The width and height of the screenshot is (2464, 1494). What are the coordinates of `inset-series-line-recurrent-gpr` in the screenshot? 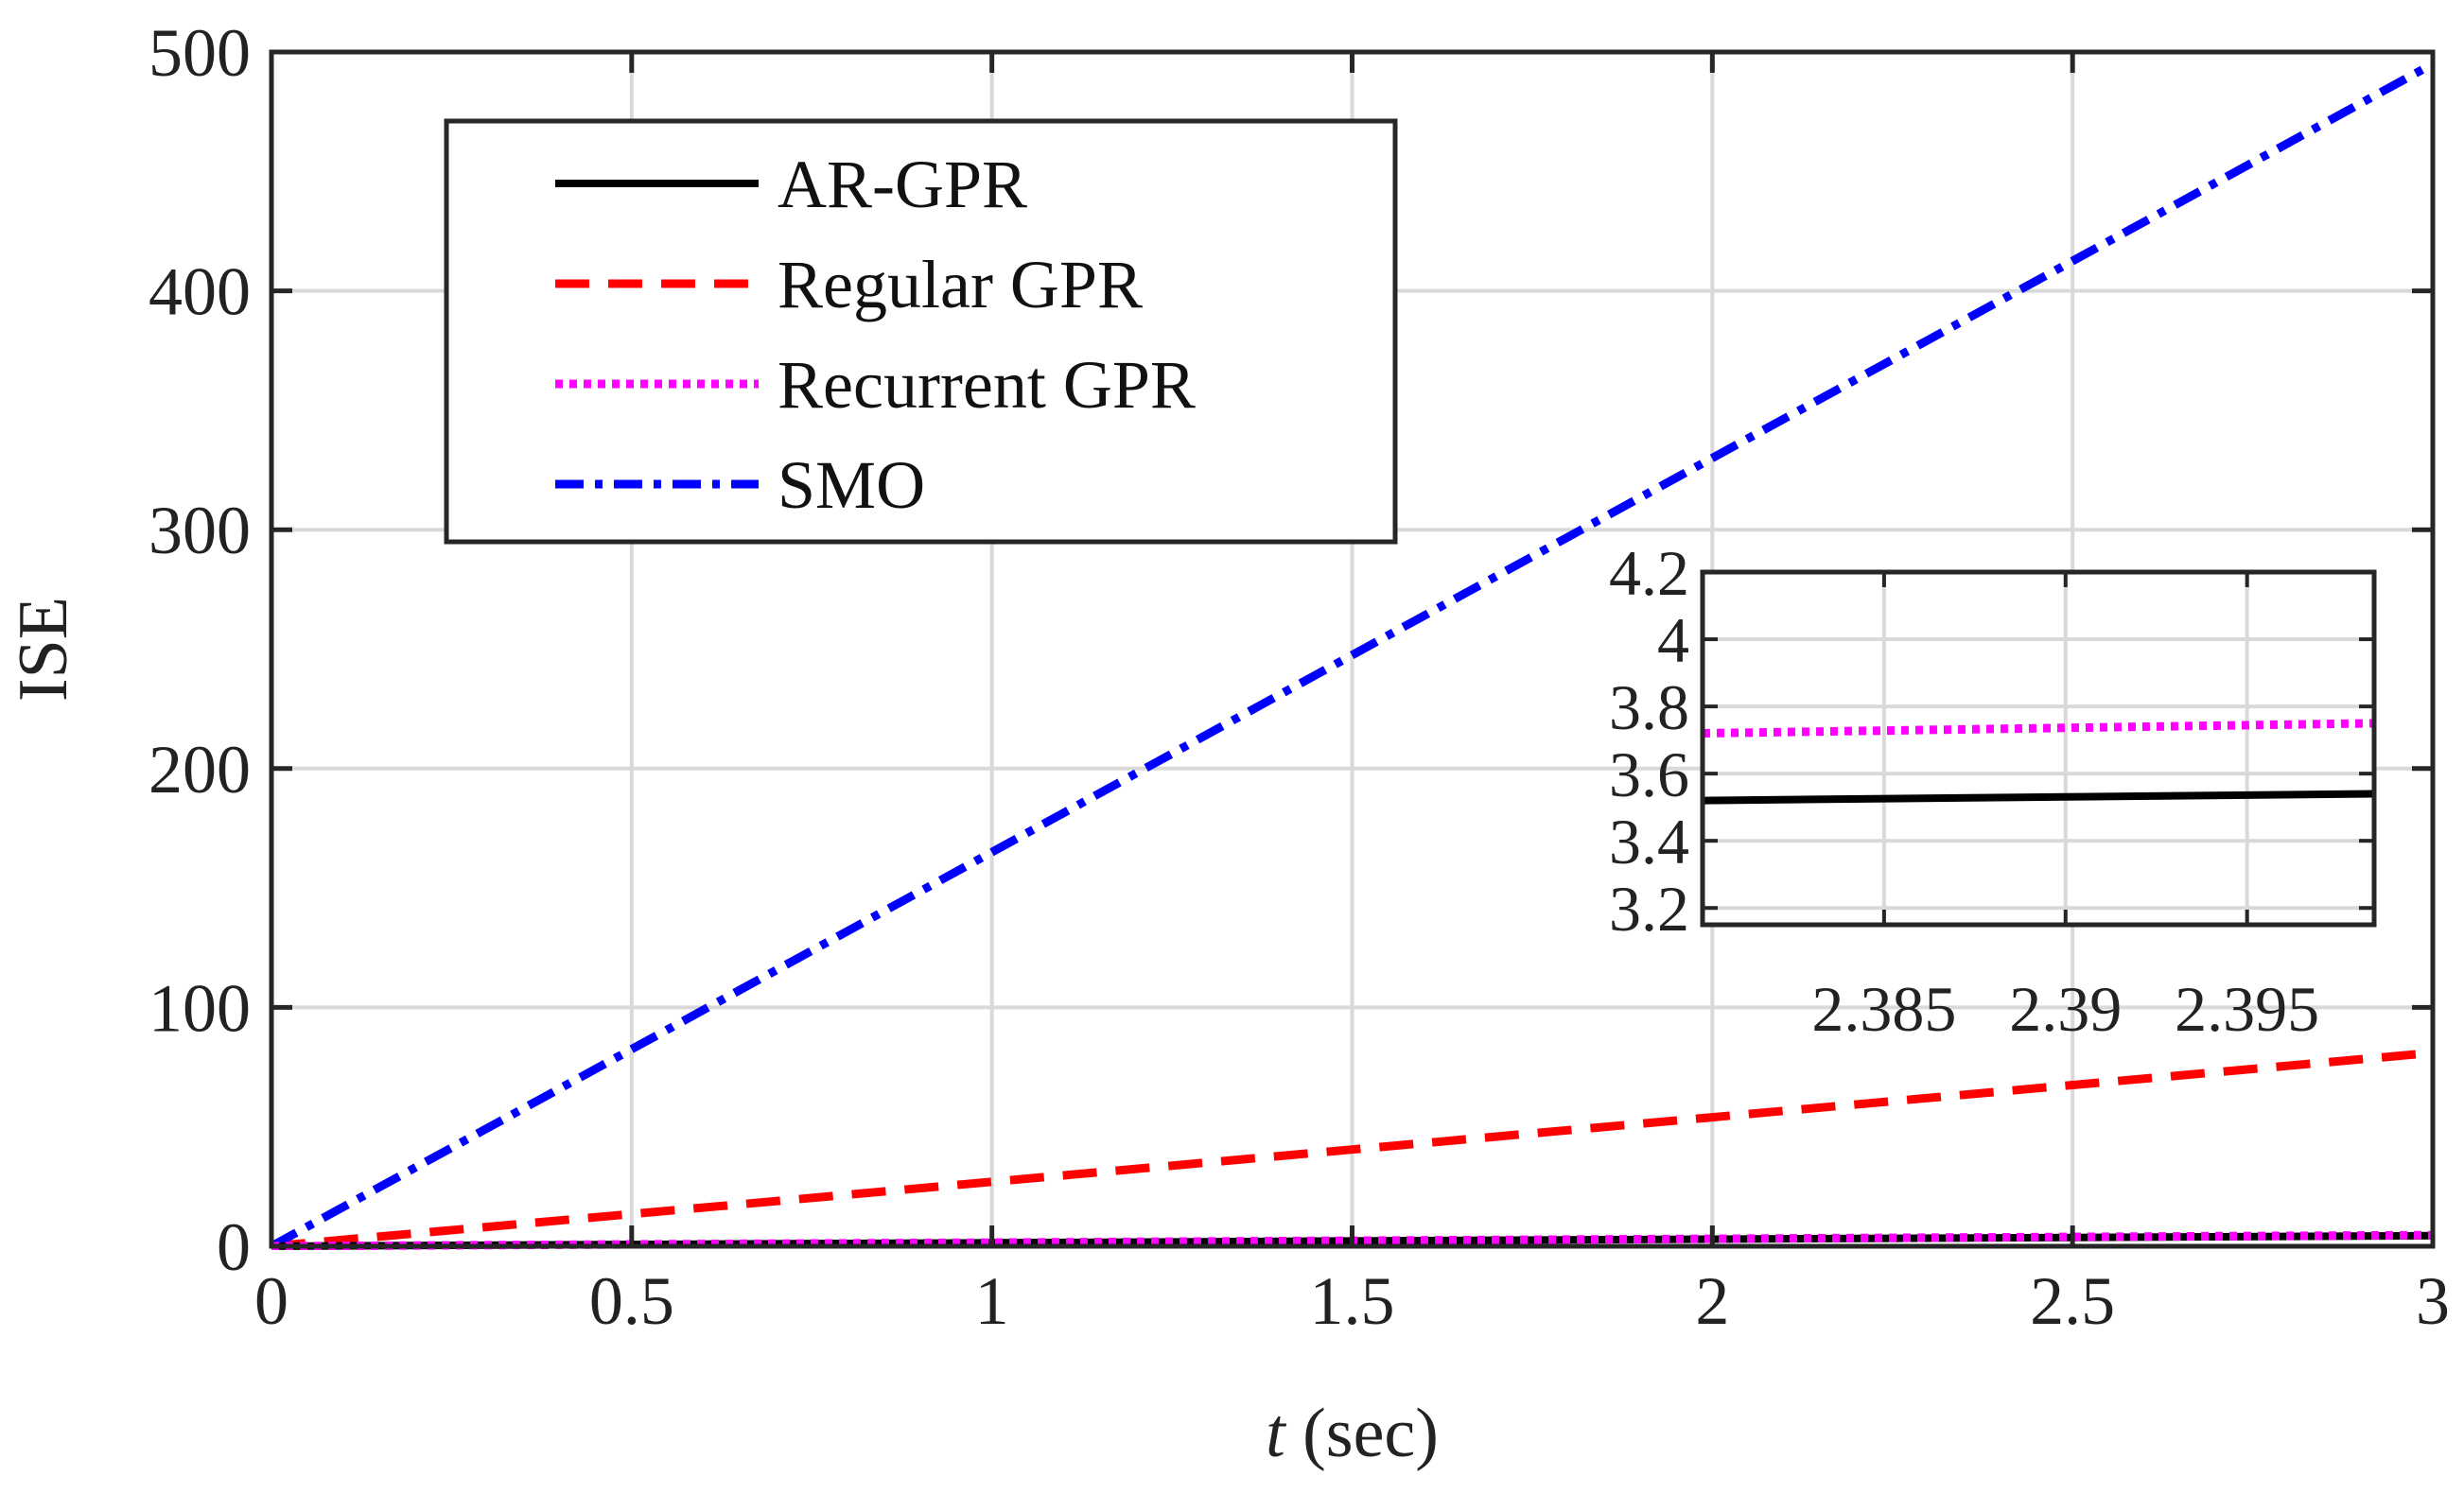 It's located at (2039, 729).